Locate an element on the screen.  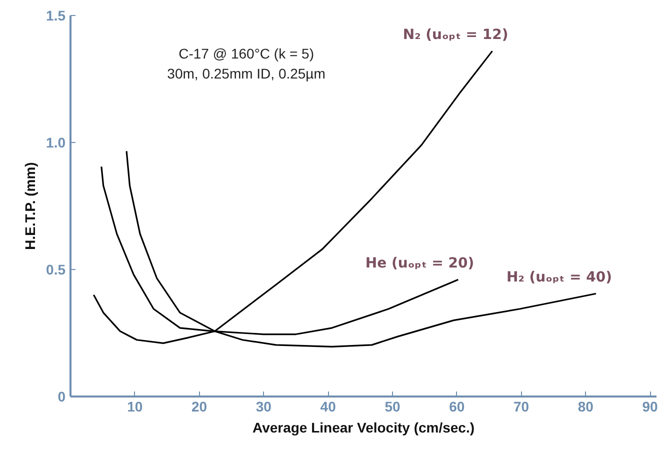
x-tick-label: 90 is located at coordinates (650, 406).